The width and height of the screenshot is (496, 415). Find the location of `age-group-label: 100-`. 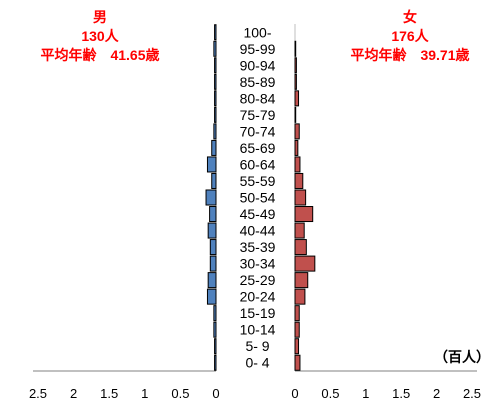

age-group-label: 100- is located at coordinates (257, 32).